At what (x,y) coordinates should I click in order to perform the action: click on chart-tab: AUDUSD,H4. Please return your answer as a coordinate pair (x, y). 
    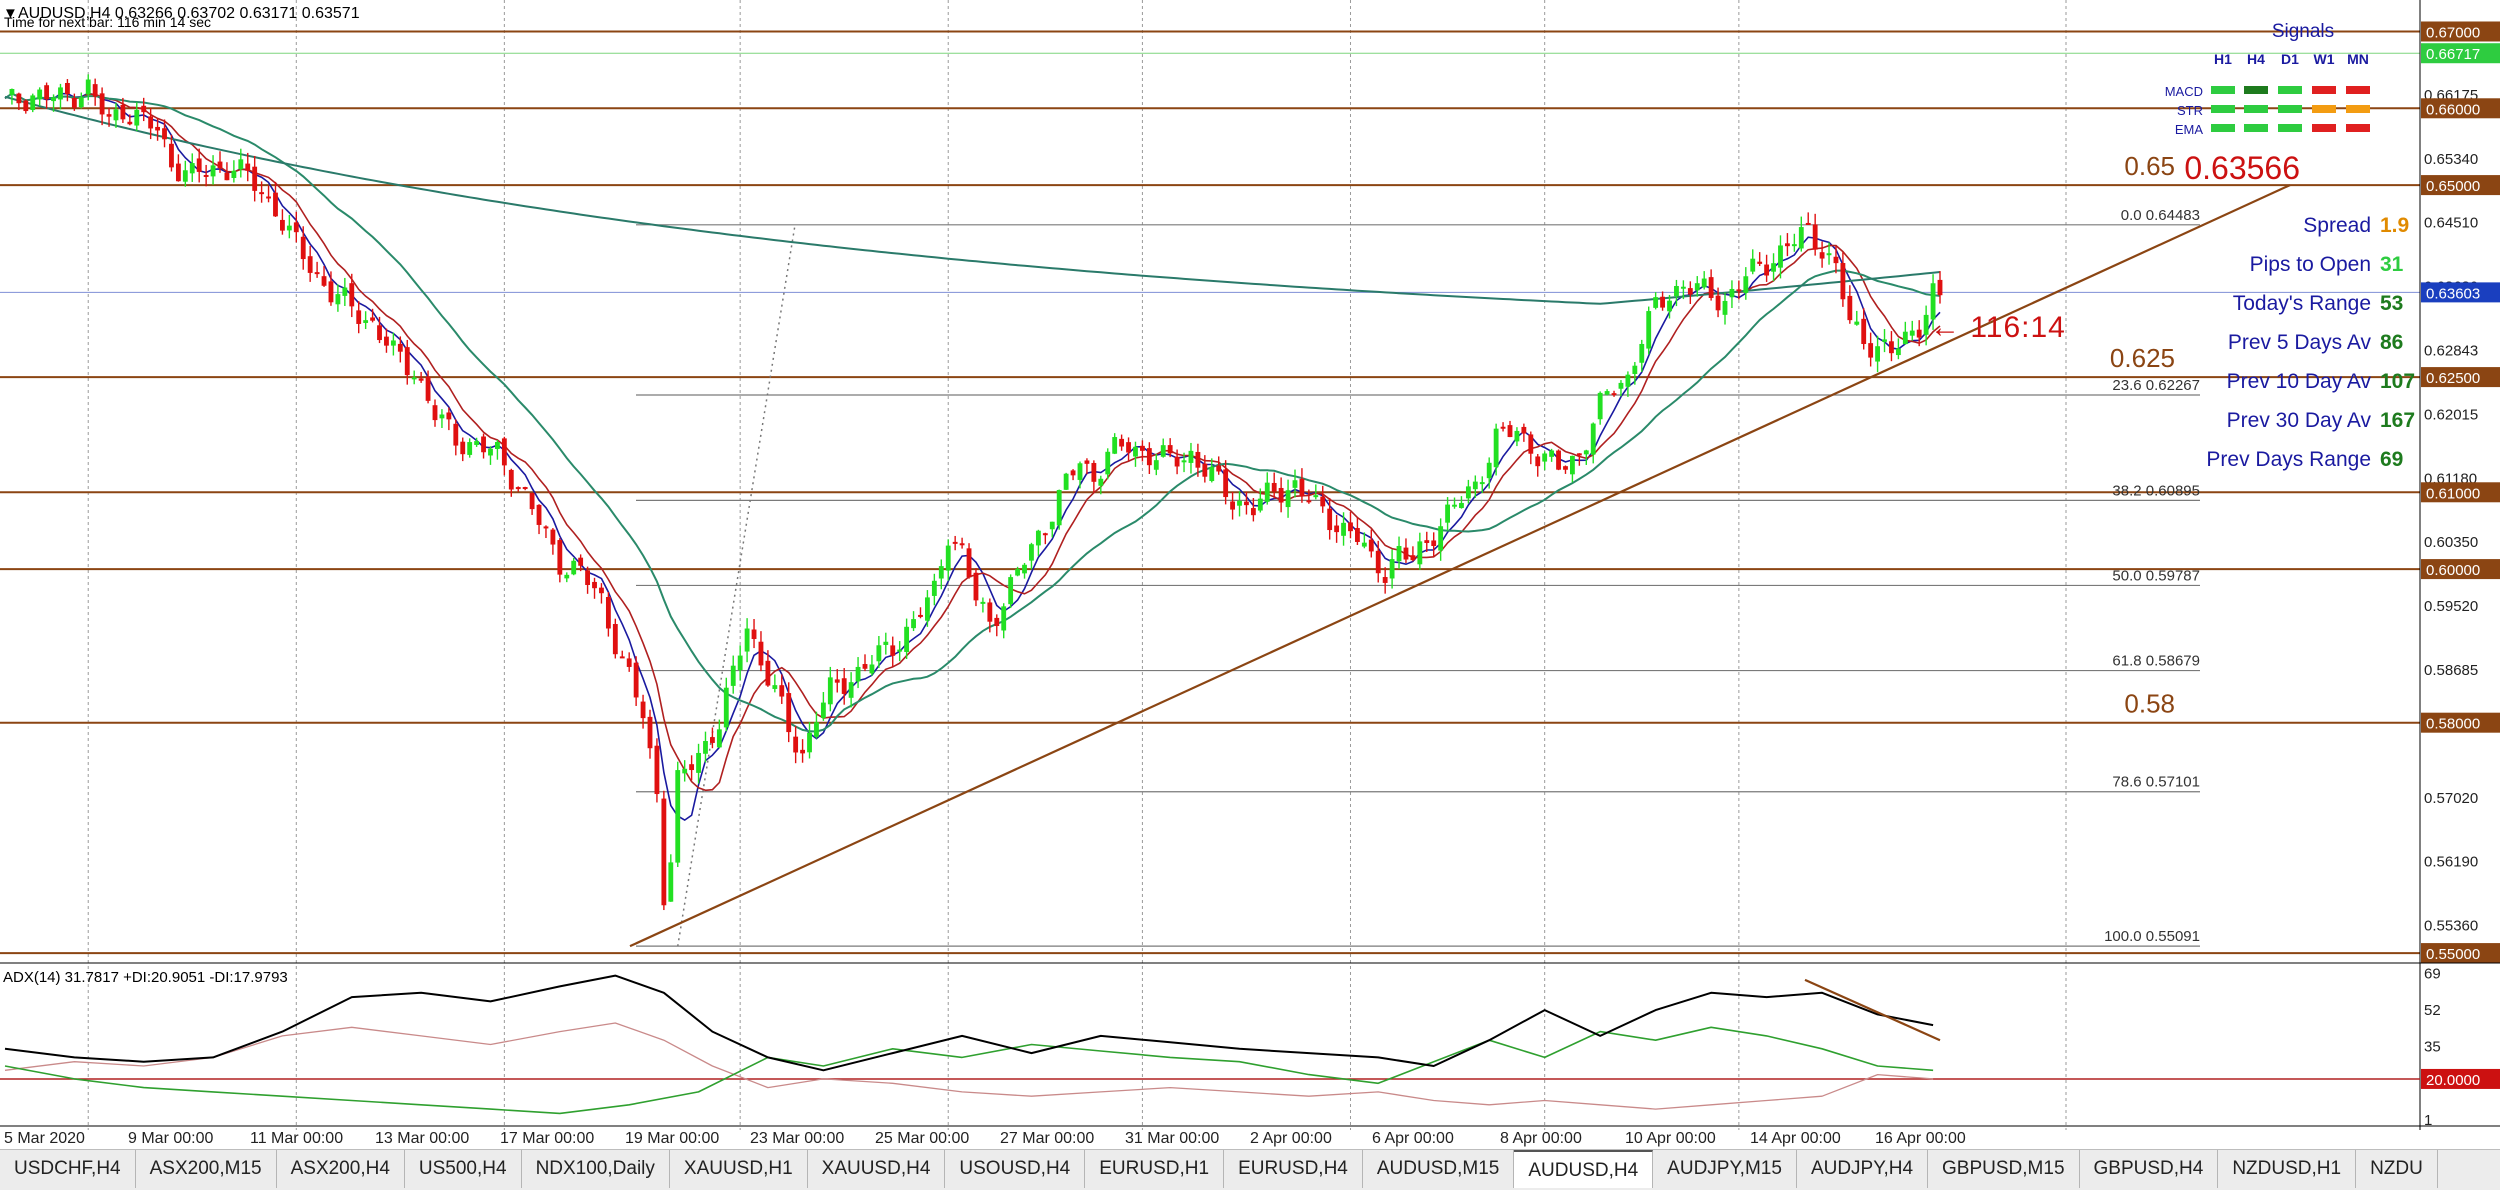
    Looking at the image, I should click on (1584, 1169).